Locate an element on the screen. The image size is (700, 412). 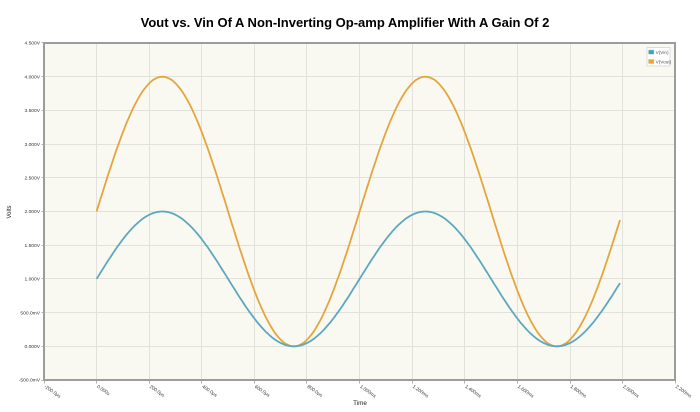
svg-text: 1.800ms is located at coordinates (578, 392).